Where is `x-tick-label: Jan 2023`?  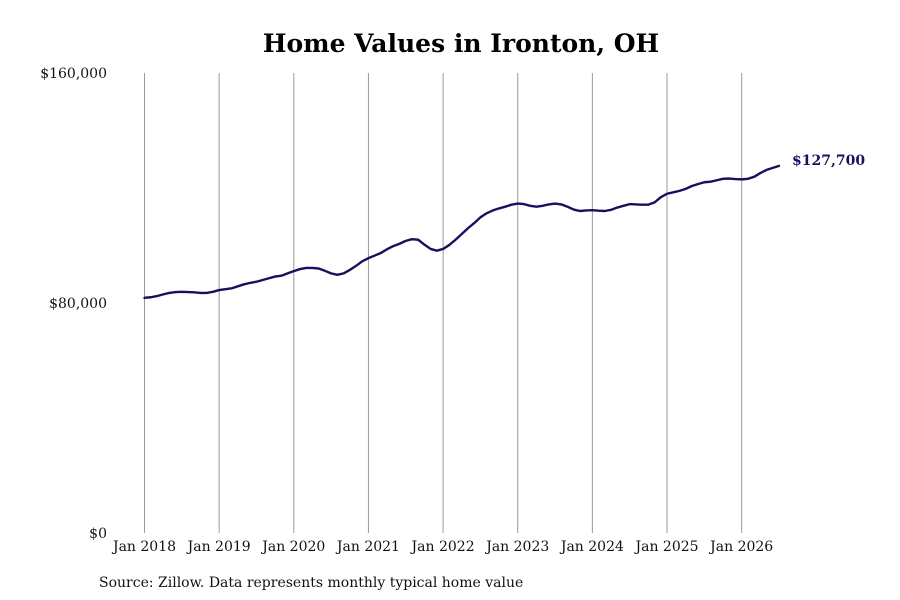
x-tick-label: Jan 2023 is located at coordinates (516, 547).